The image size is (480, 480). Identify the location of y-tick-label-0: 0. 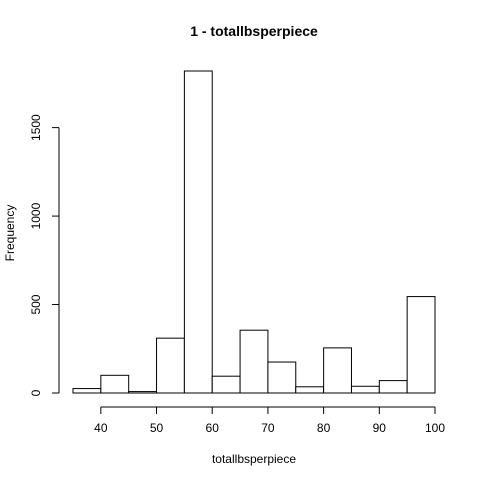
(36, 392).